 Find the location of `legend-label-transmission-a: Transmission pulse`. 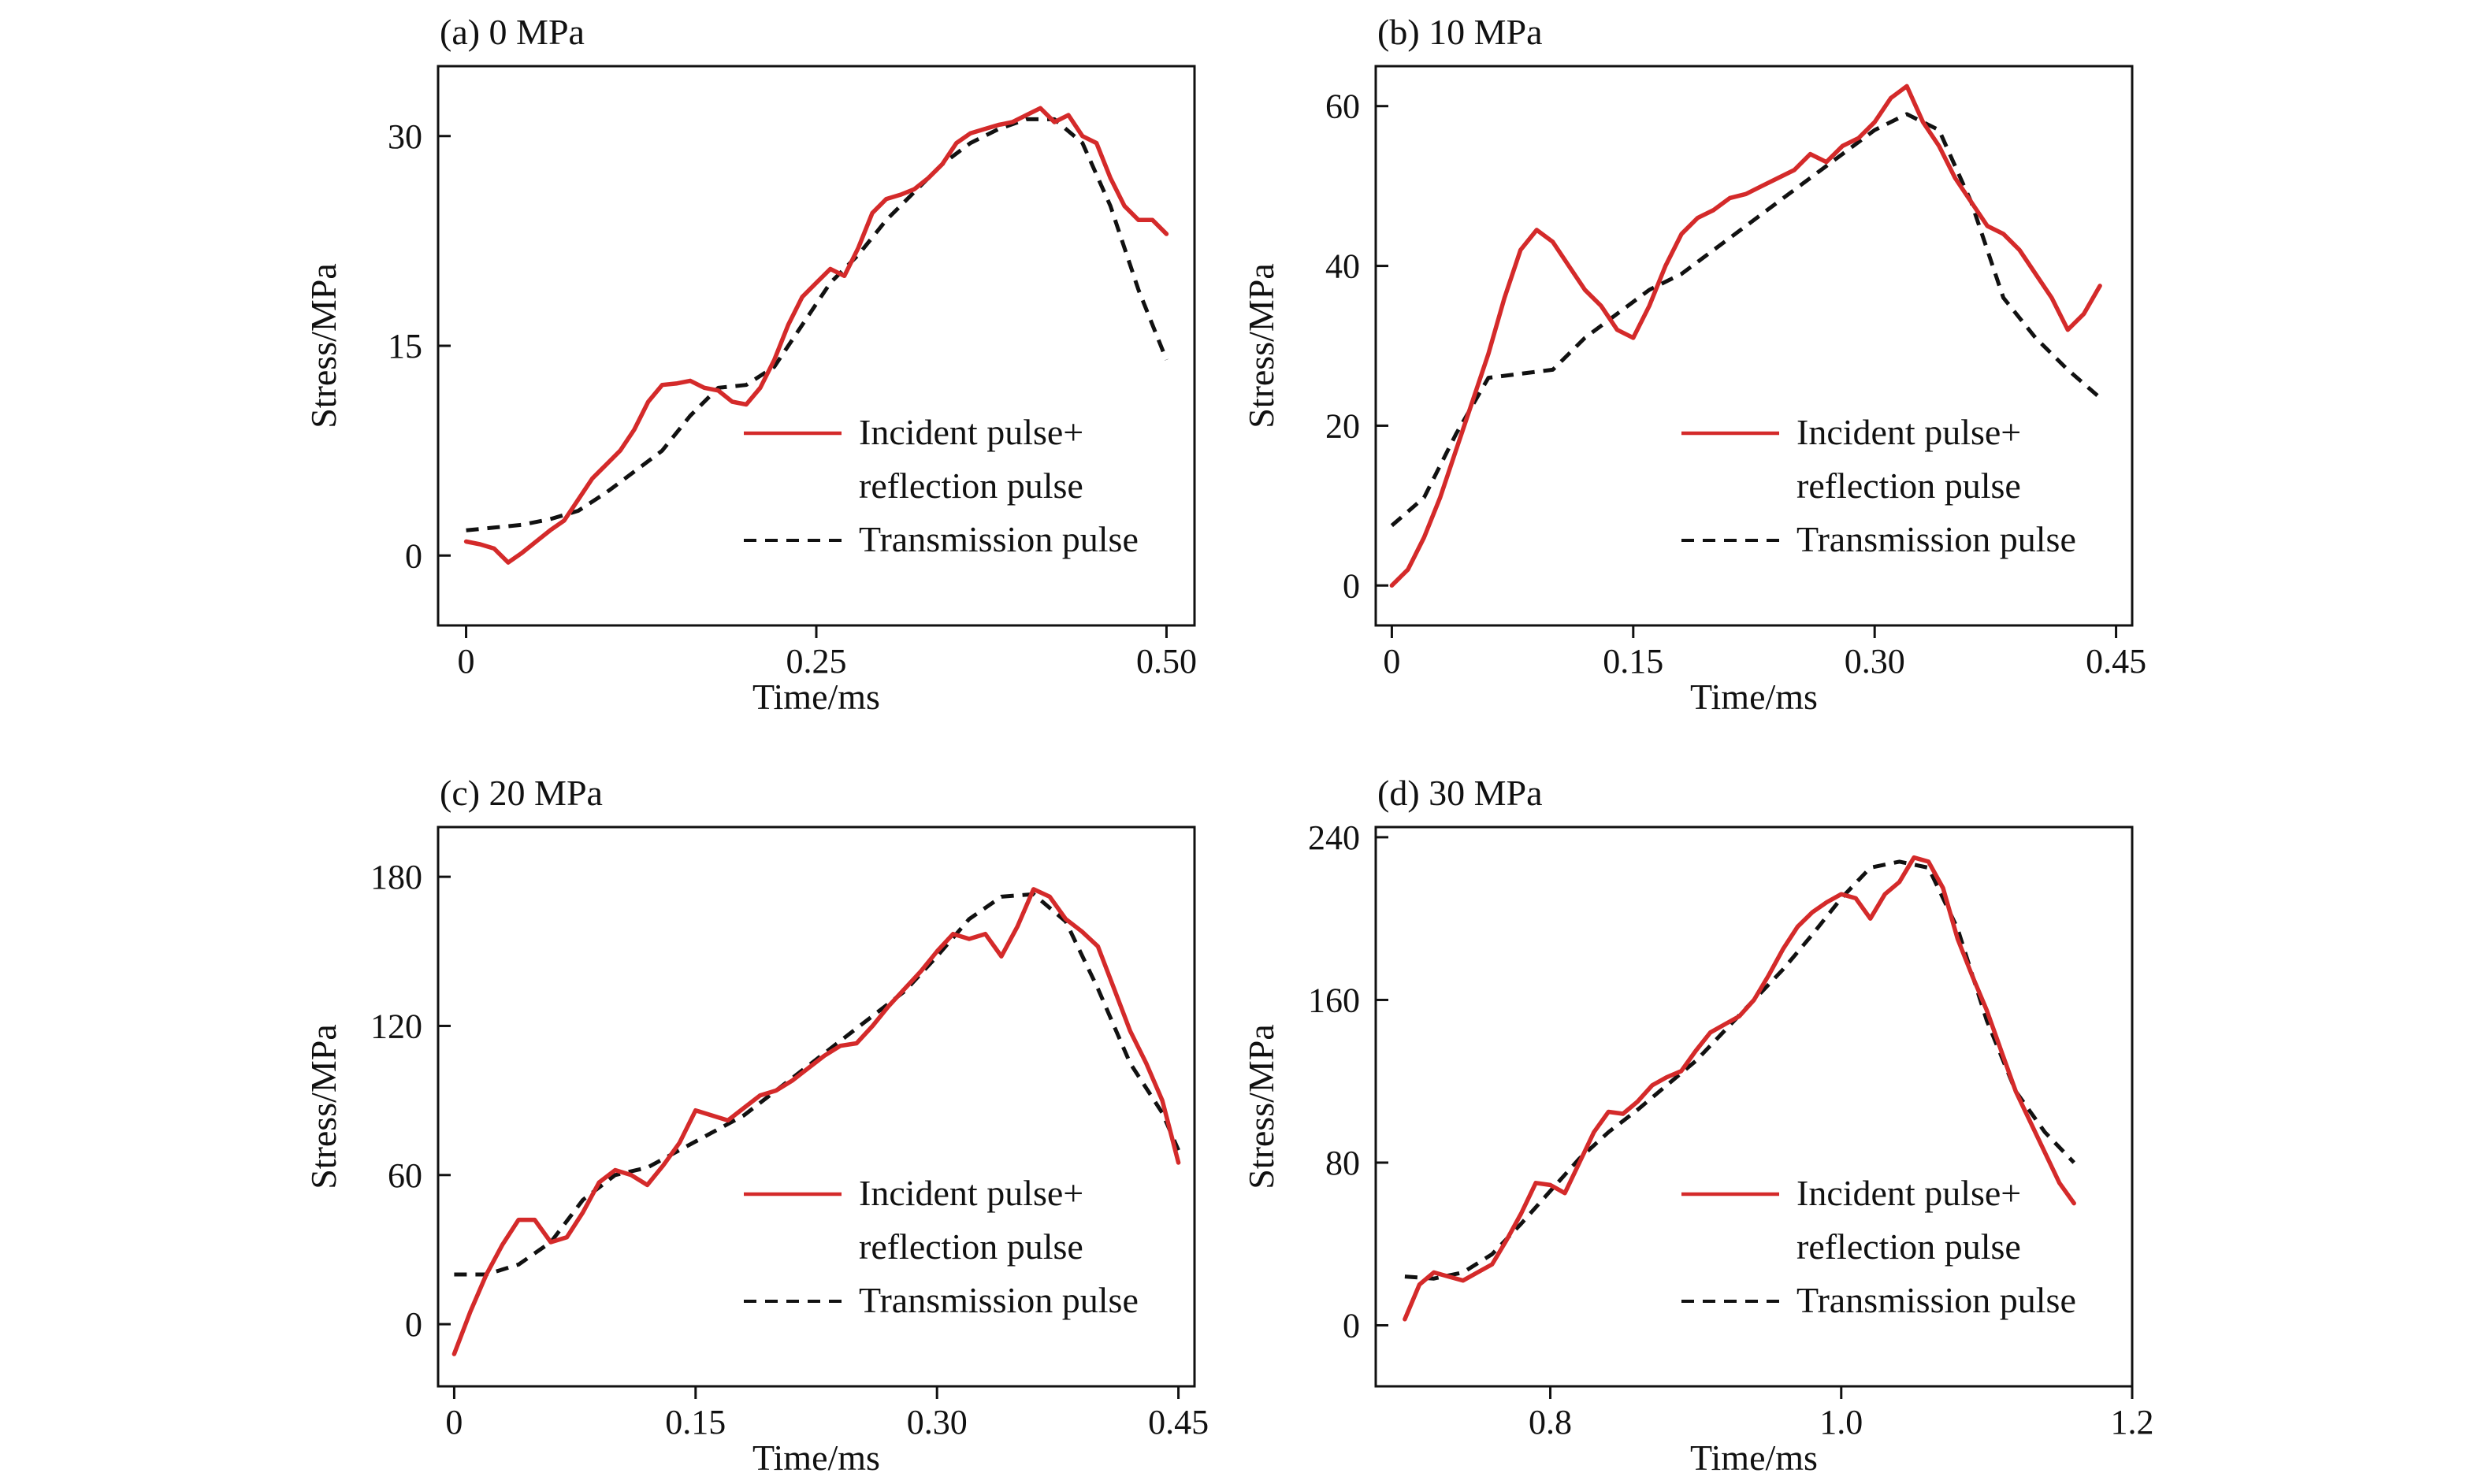

legend-label-transmission-a: Transmission pulse is located at coordinates (999, 539).